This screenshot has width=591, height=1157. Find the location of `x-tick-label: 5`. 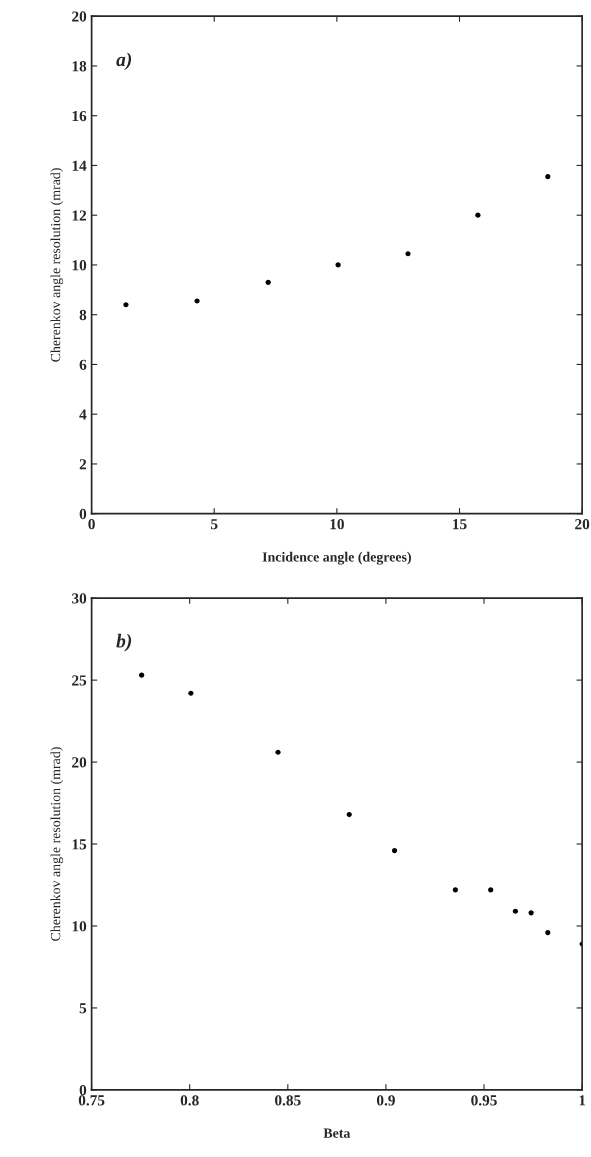

x-tick-label: 5 is located at coordinates (214, 524).